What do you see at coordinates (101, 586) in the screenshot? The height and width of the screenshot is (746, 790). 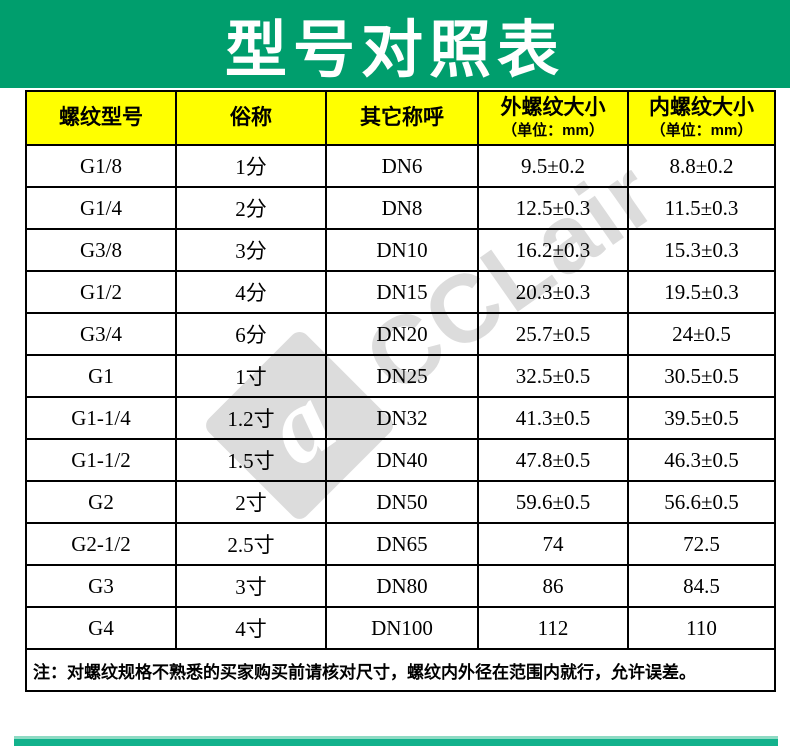 I see `cell-thread-model: G3` at bounding box center [101, 586].